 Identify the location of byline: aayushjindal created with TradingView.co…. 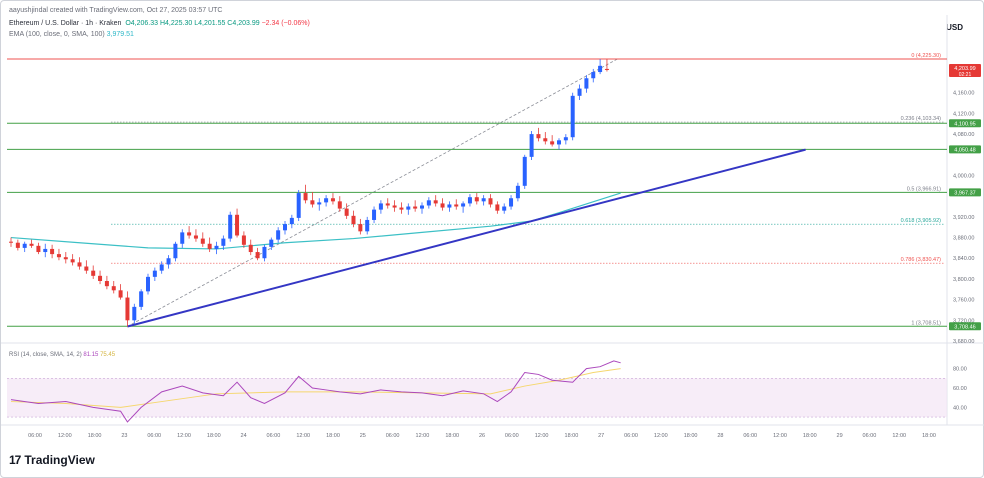
(116, 10).